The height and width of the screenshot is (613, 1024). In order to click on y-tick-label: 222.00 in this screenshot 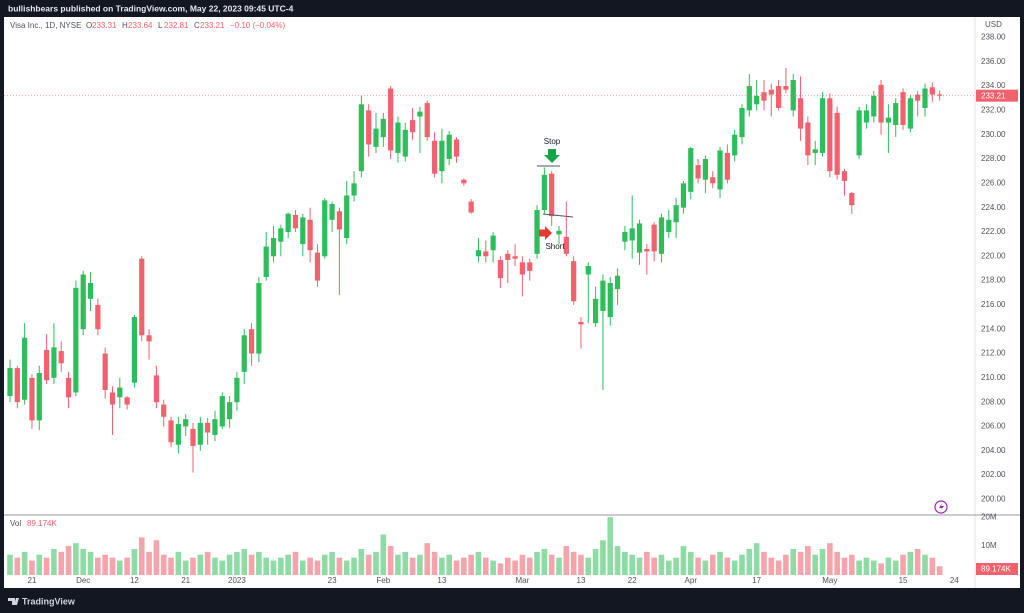, I will do `click(993, 231)`.